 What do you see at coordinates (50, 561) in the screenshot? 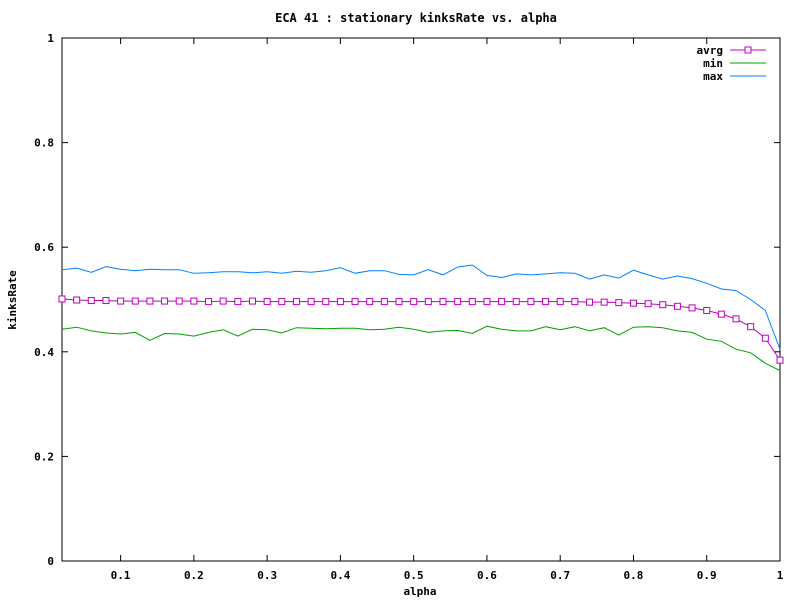
I see `y-tick-label: 0` at bounding box center [50, 561].